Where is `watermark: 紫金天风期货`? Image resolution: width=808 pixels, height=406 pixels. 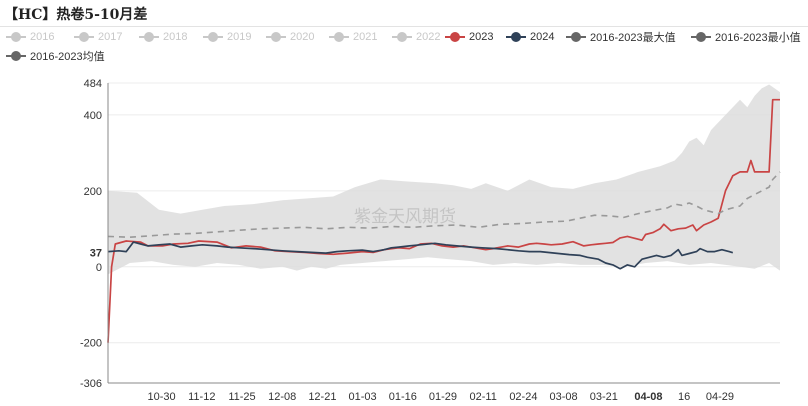
watermark: 紫金天风期货 is located at coordinates (405, 217).